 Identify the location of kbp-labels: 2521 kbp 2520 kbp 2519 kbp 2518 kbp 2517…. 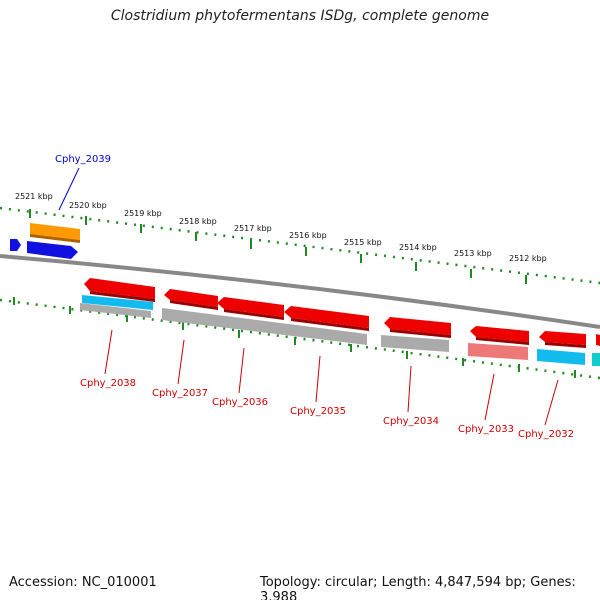
(281, 227).